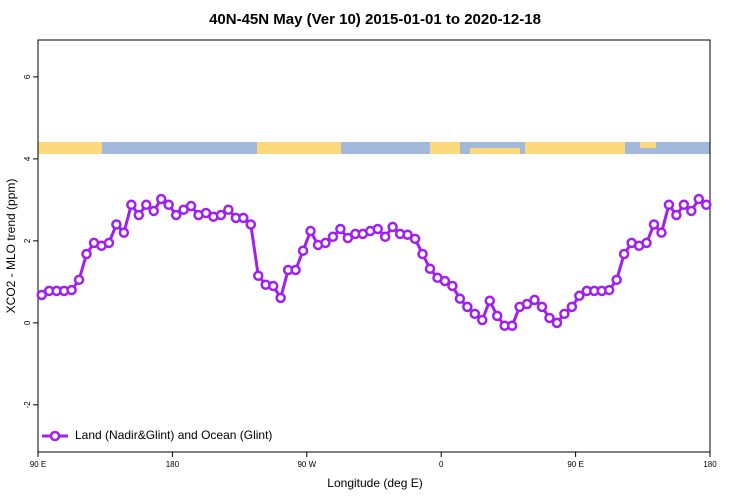 The width and height of the screenshot is (750, 500). I want to click on x-tick-label: 0, so click(441, 464).